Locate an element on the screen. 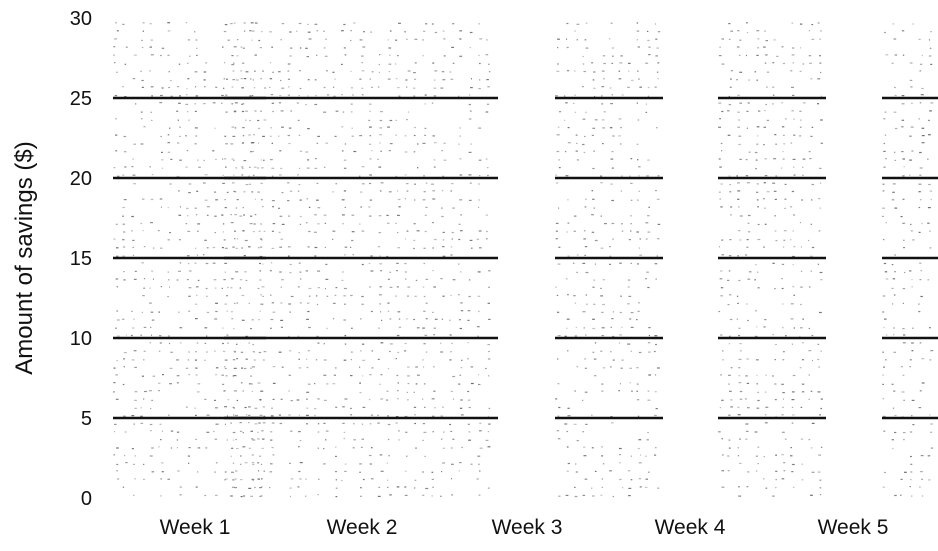  y-axis-title: Amount of savings ($) is located at coordinates (24, 257).